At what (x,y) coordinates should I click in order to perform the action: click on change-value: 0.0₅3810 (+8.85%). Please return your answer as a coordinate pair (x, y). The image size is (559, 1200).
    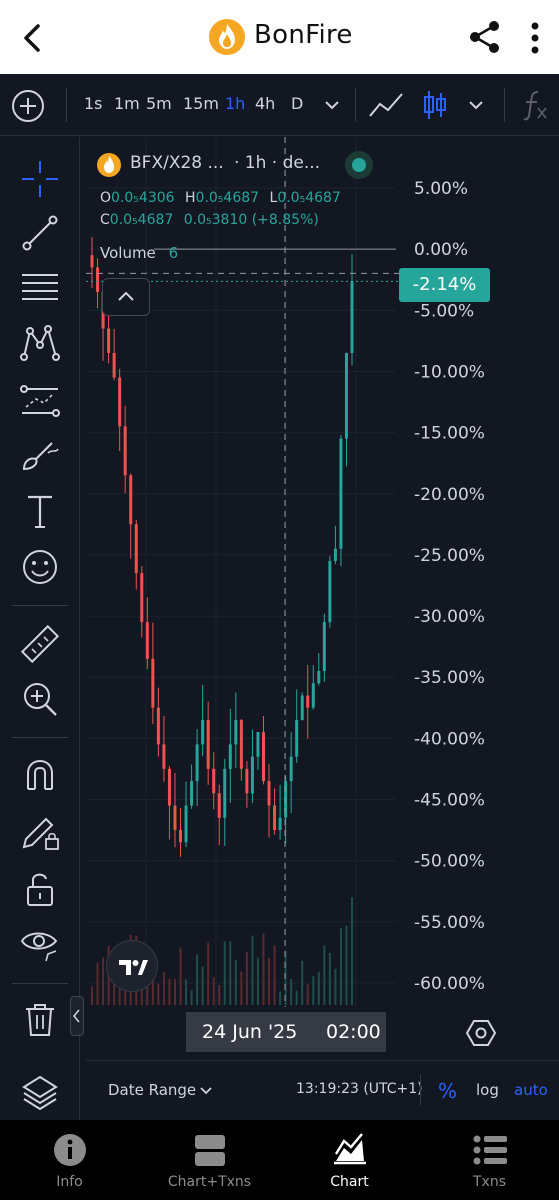
    Looking at the image, I should click on (251, 220).